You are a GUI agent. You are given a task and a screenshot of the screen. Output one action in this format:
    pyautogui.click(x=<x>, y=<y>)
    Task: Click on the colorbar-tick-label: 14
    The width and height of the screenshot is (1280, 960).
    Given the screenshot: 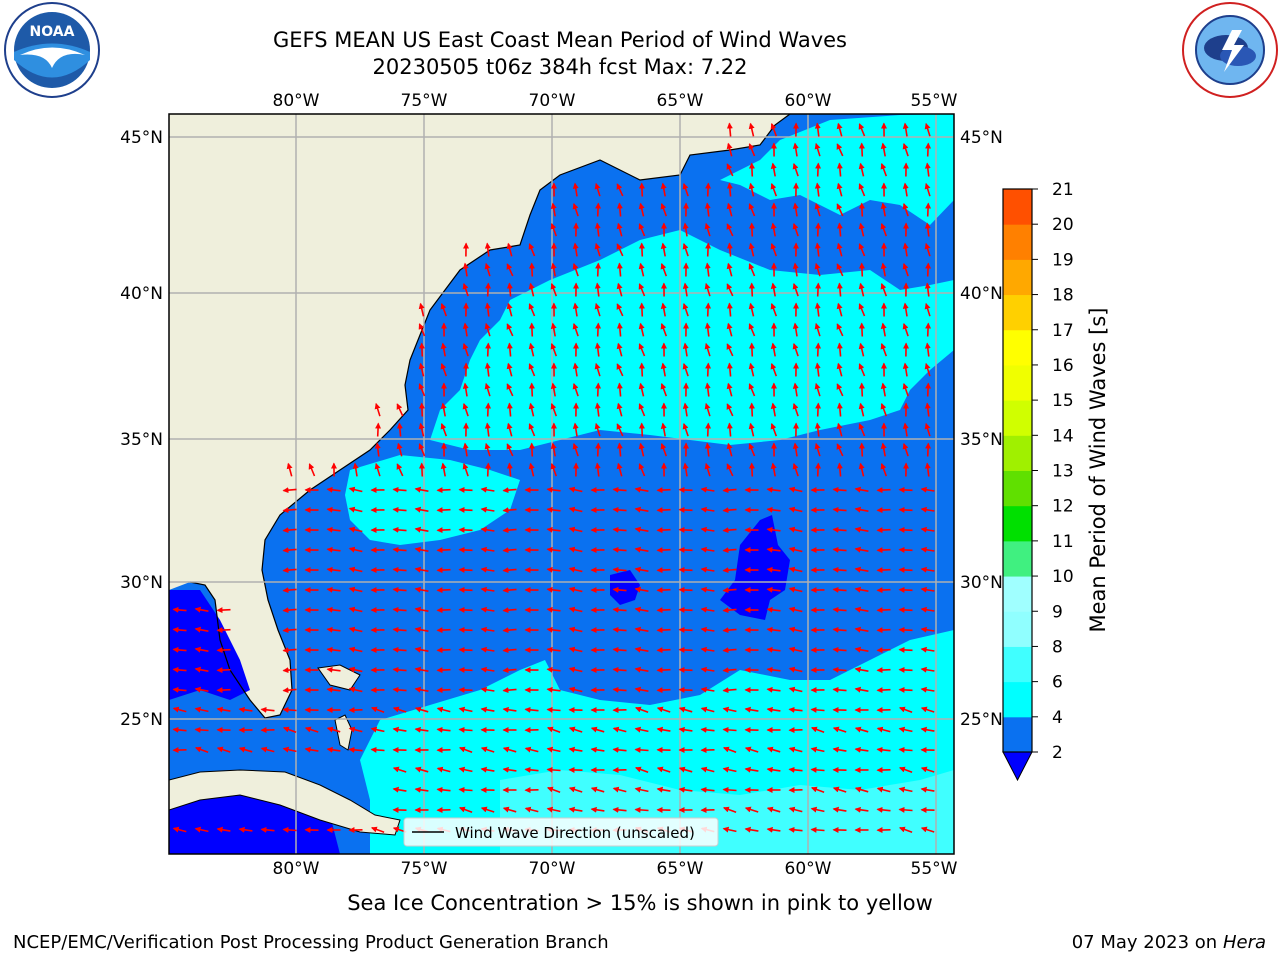 What is the action you would take?
    pyautogui.click(x=1063, y=436)
    